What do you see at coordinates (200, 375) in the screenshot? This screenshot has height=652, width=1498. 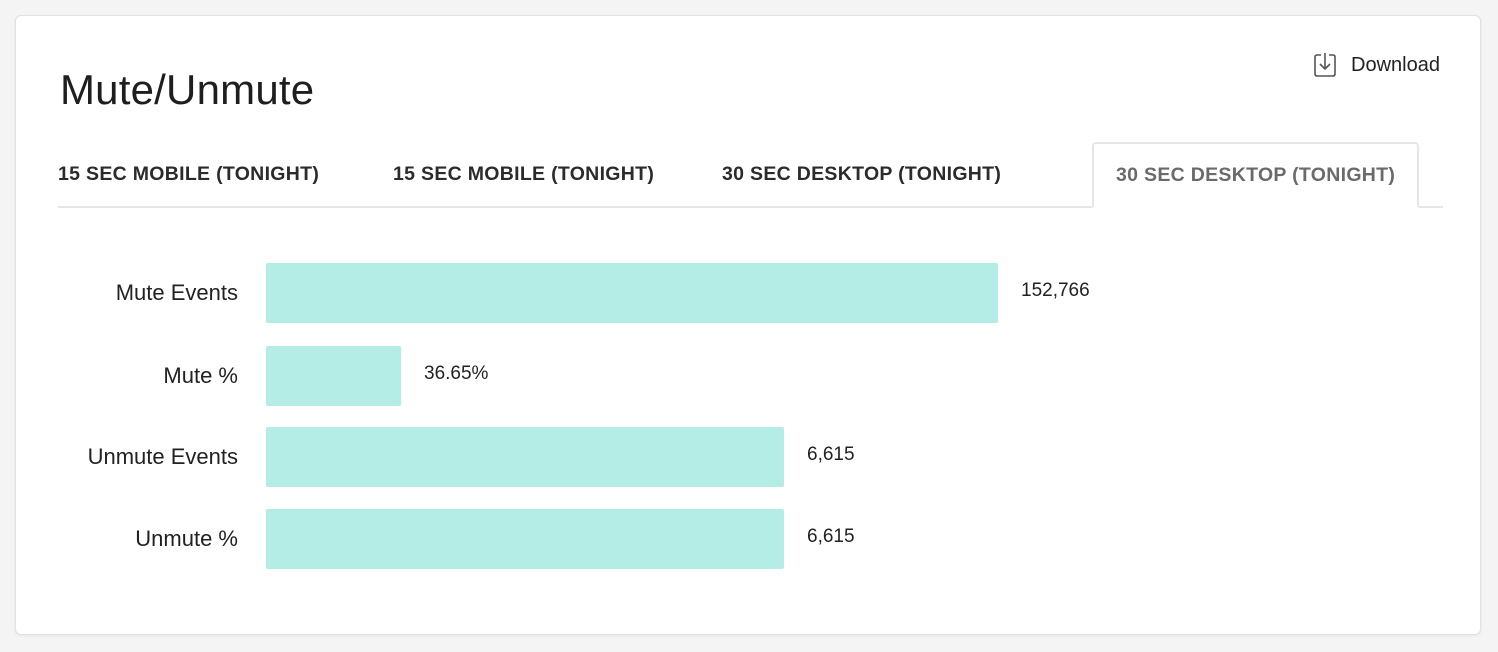 I see `bar-label: Mute %` at bounding box center [200, 375].